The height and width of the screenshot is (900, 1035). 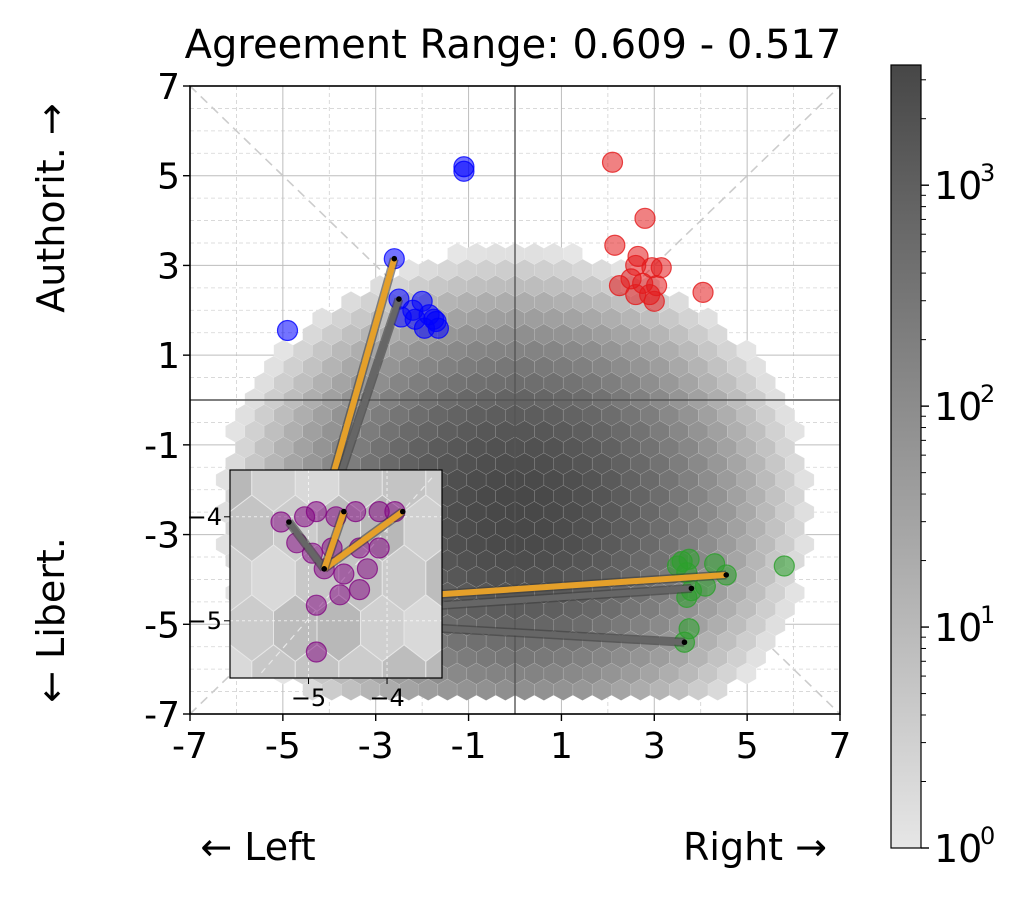 I want to click on ylabel-top: Authorit. →, so click(x=51, y=207).